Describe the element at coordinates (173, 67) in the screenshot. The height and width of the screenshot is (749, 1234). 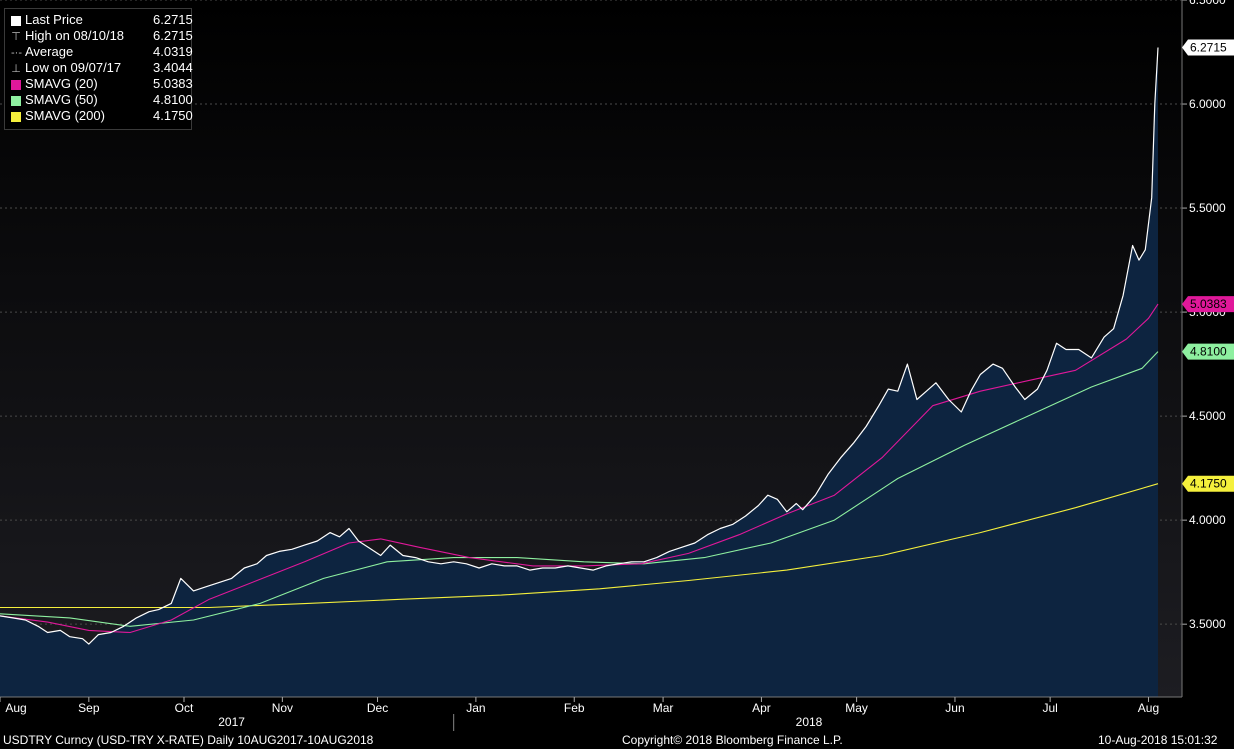
I see `legend-value: 3.4044` at that location.